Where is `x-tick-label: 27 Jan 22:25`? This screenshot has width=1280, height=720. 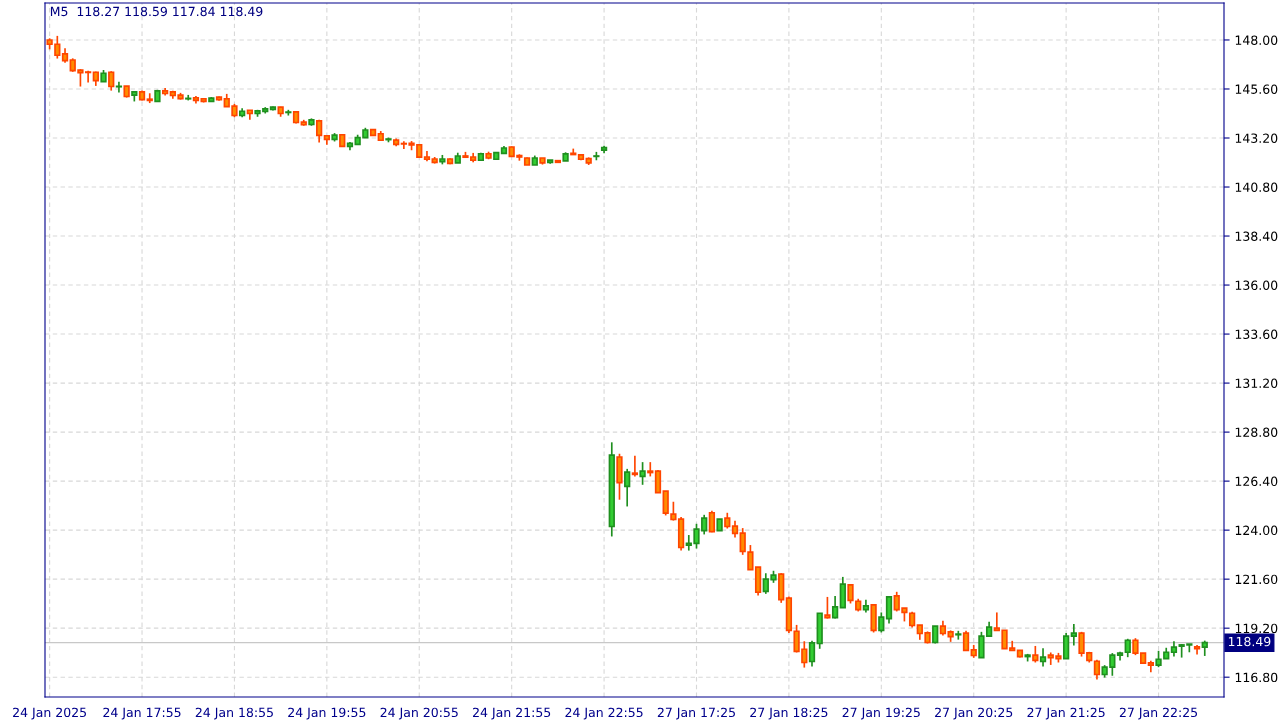
x-tick-label: 27 Jan 22:25 is located at coordinates (1158, 713).